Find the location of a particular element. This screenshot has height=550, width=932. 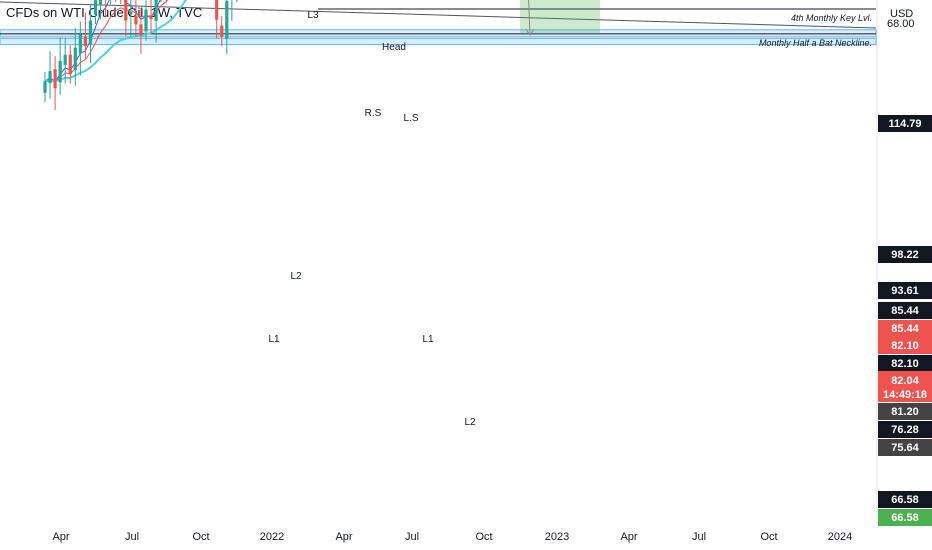

x-tick-label: 2023 is located at coordinates (557, 537).